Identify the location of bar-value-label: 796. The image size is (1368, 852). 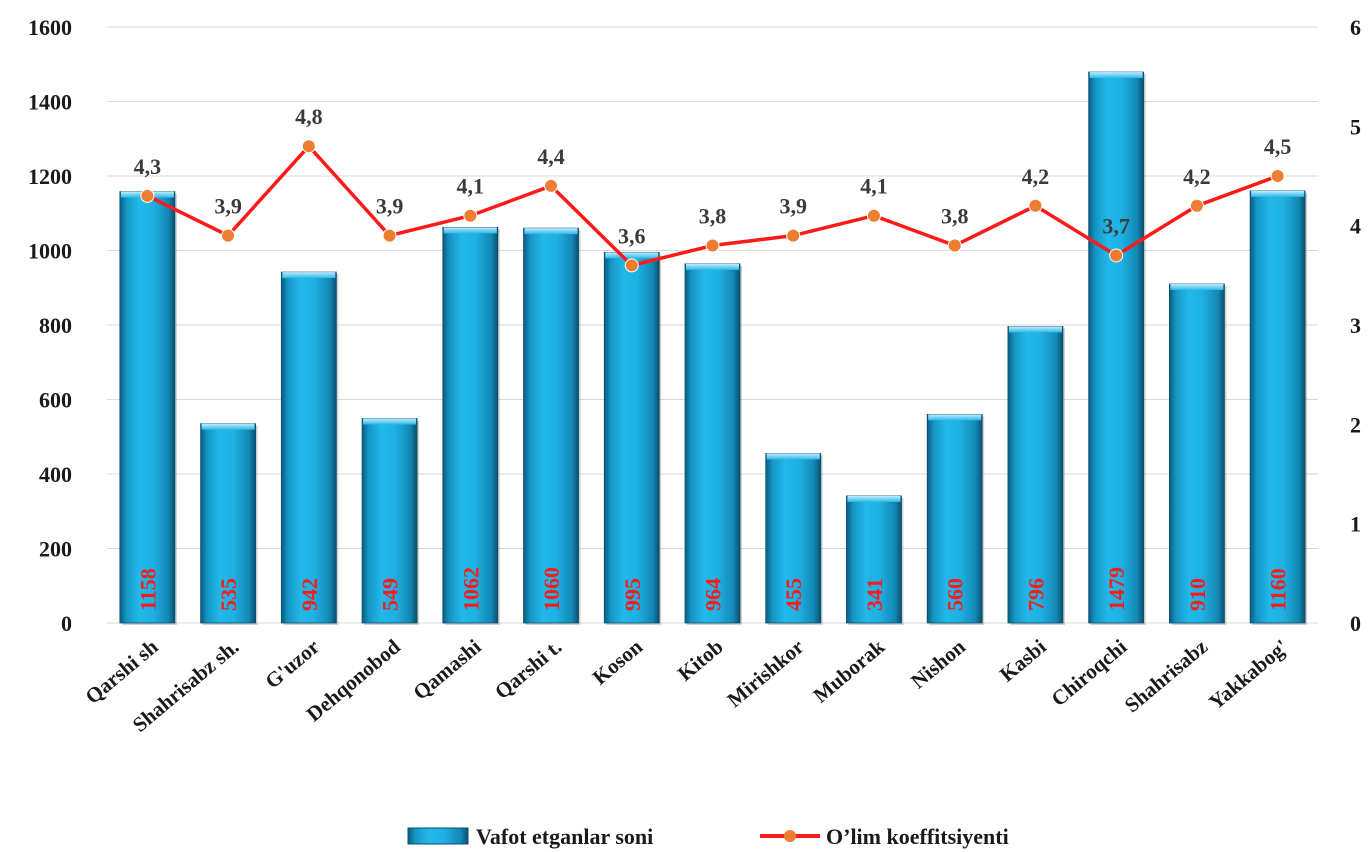
(1035, 594).